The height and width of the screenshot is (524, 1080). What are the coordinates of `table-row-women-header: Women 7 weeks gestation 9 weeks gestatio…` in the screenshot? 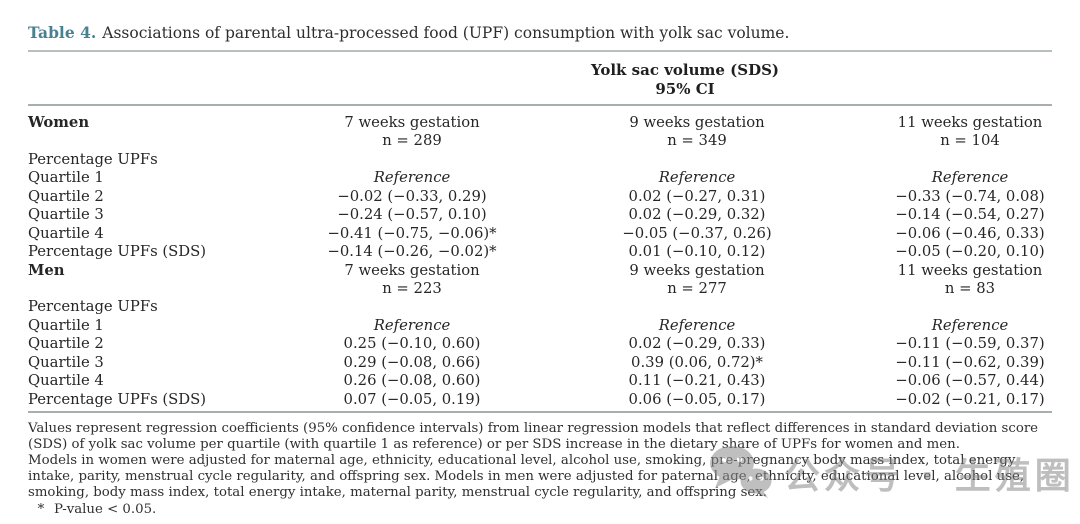 It's located at (540, 123).